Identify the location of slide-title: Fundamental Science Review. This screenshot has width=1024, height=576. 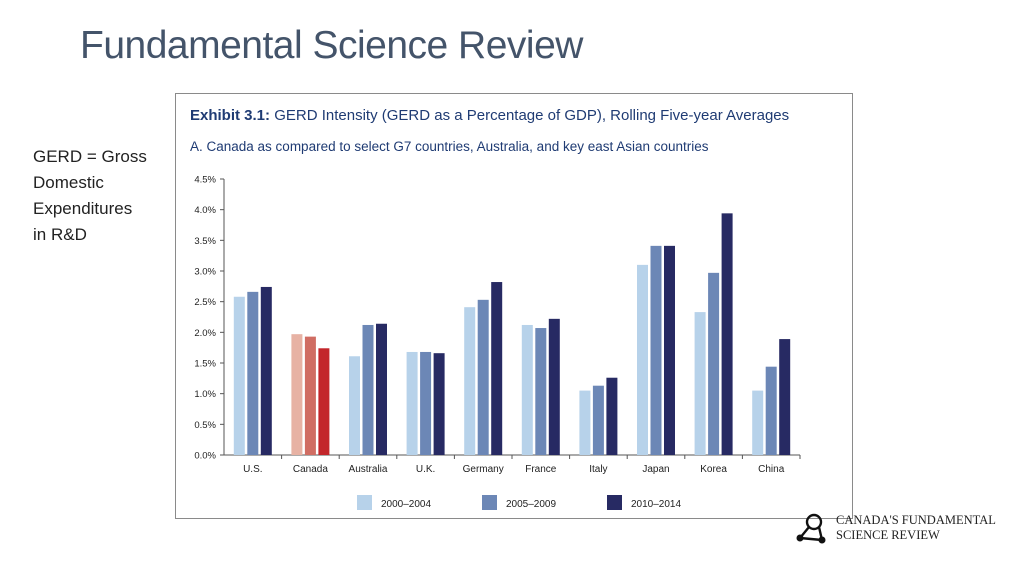
(331, 45).